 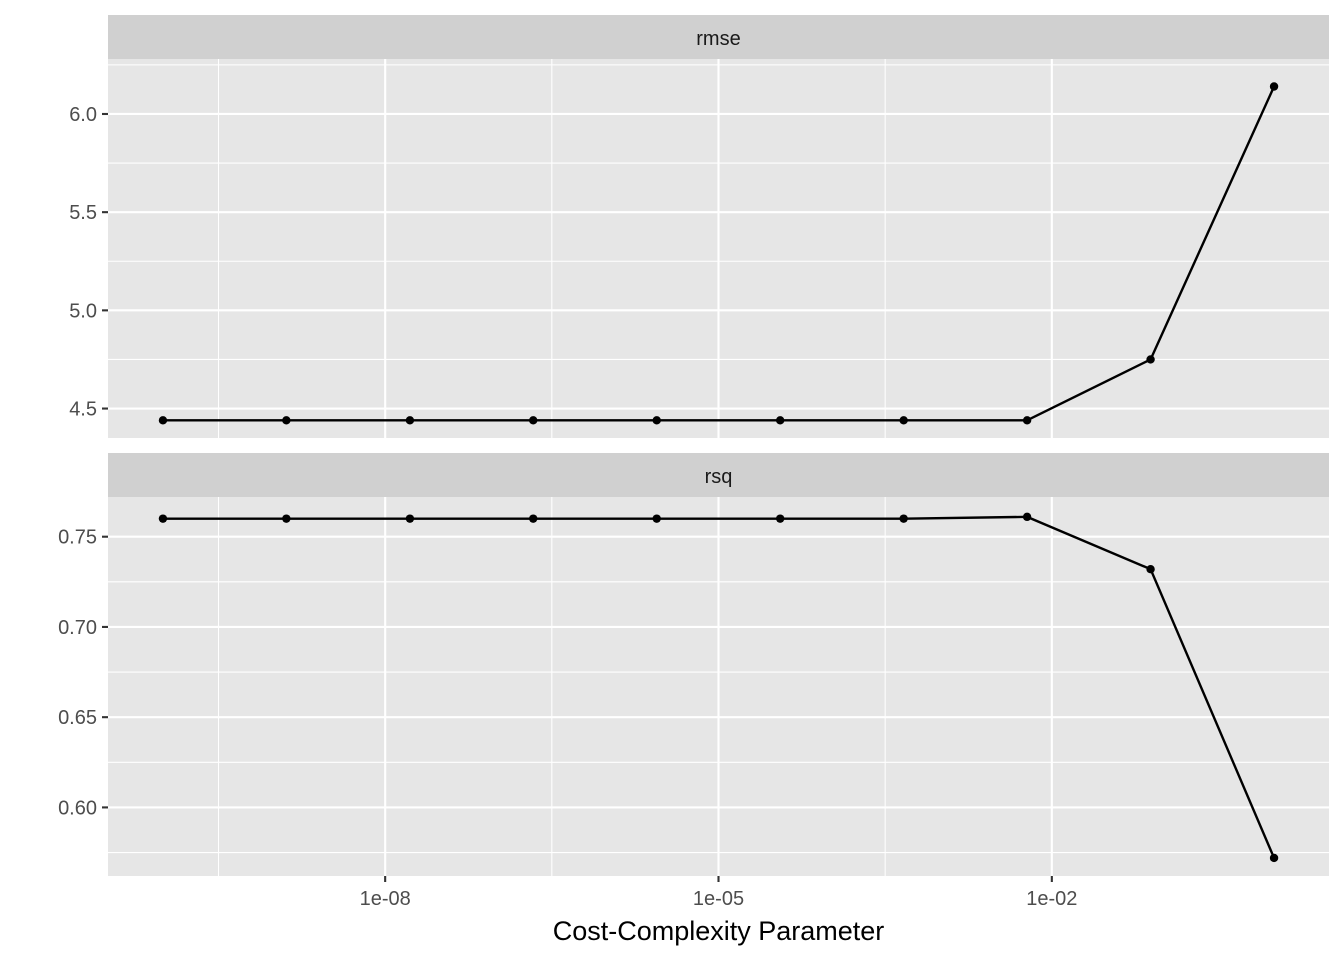 I want to click on y-axis-rsq: 0.60 0.65 0.70 0.75, so click(x=83, y=673).